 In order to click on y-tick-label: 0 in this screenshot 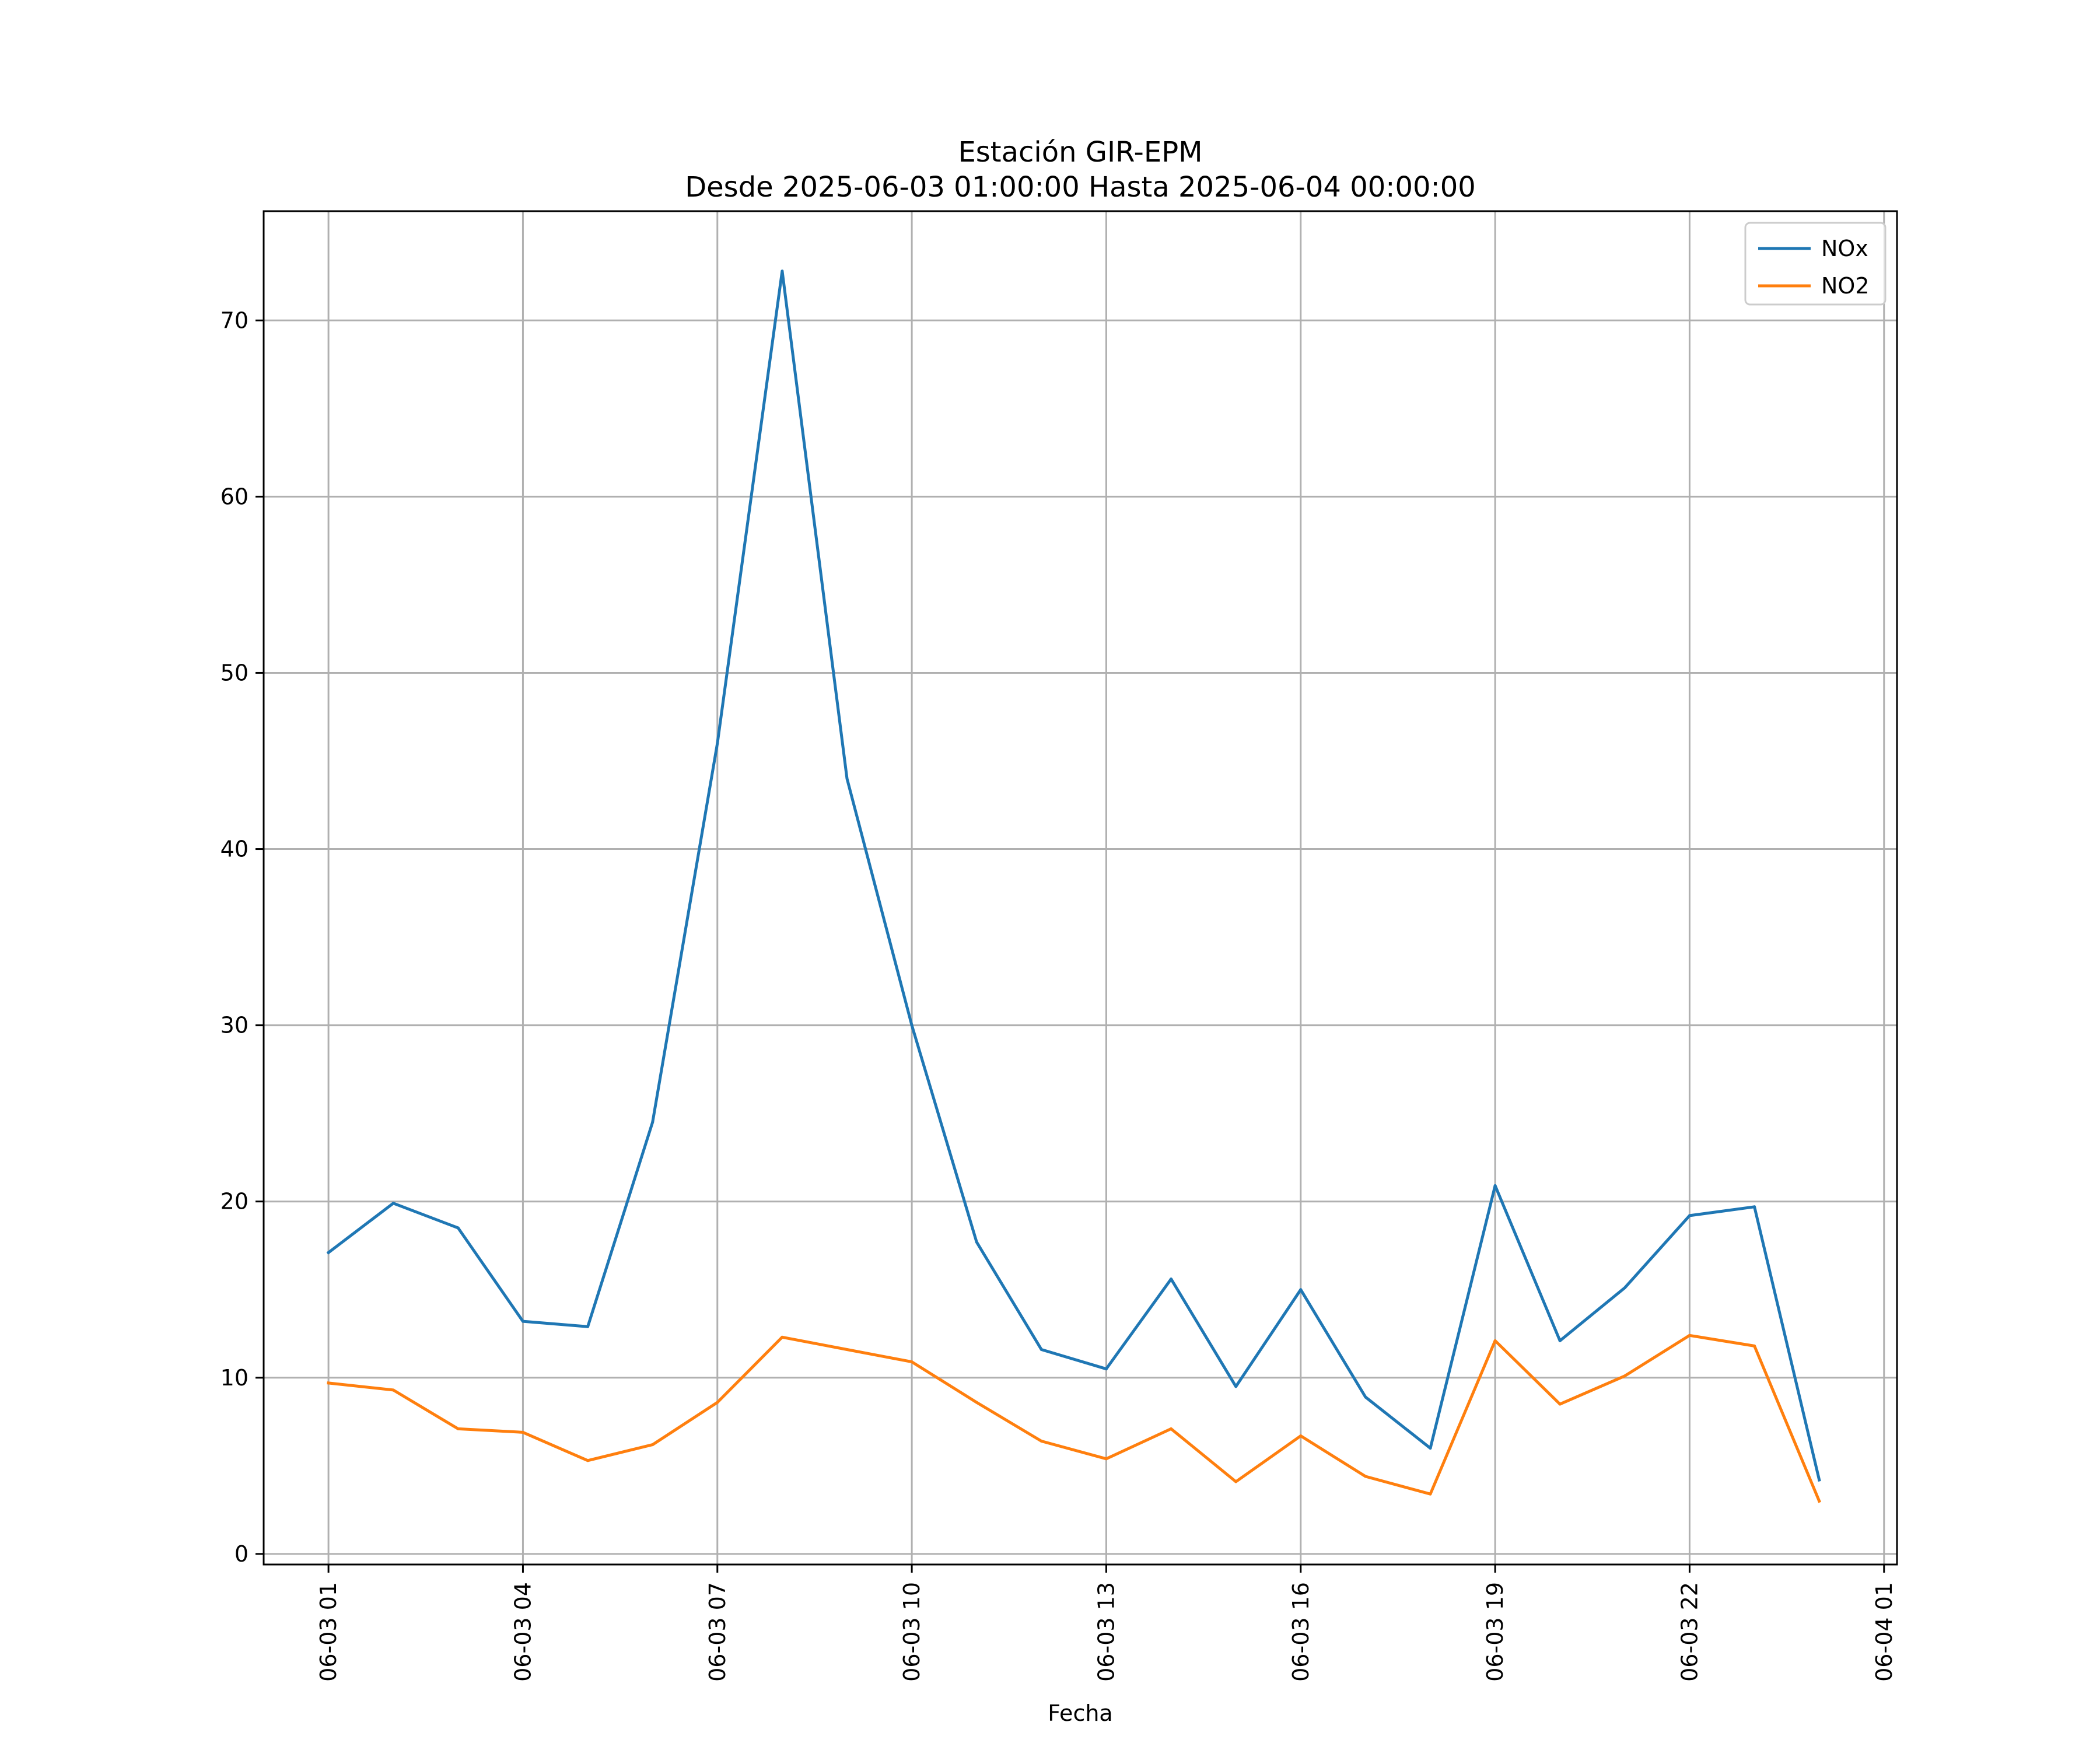, I will do `click(242, 1554)`.